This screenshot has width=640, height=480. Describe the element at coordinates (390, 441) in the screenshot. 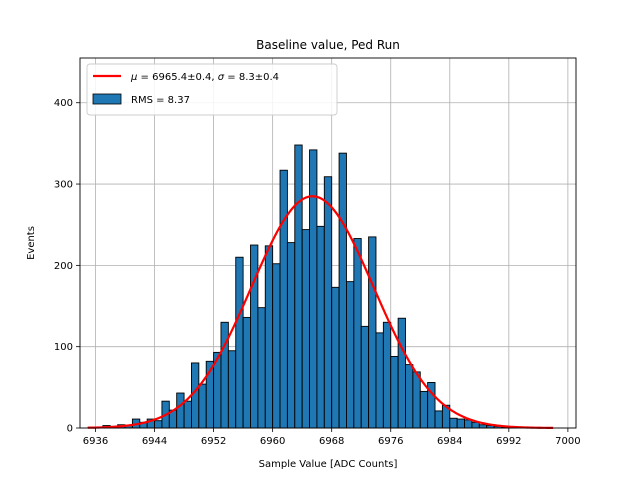

I see `x-tick-label: 6976` at that location.